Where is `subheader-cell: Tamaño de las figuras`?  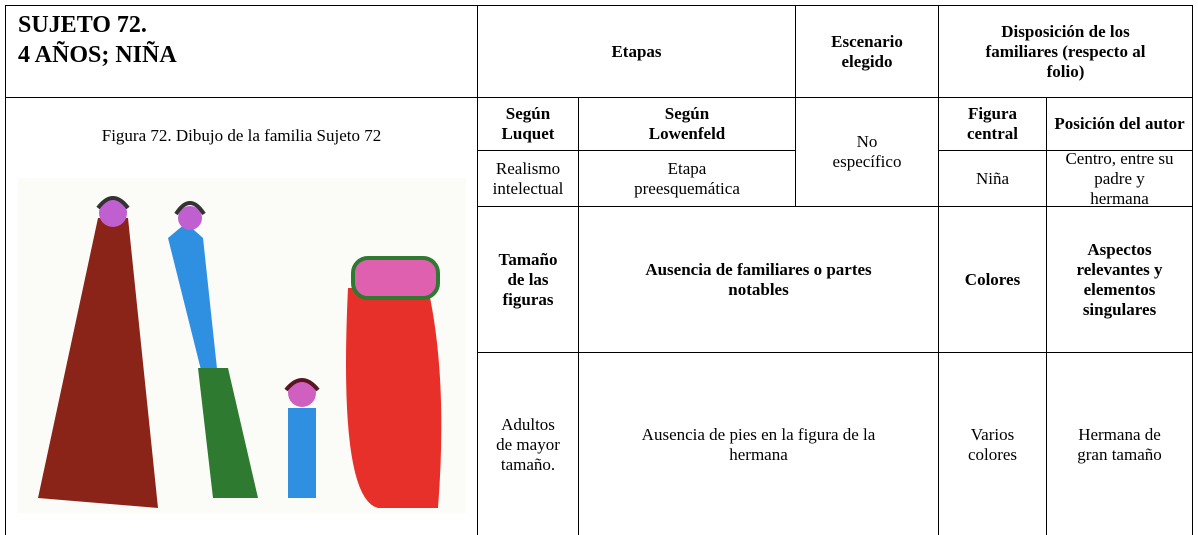
subheader-cell: Tamaño de las figuras is located at coordinates (528, 279).